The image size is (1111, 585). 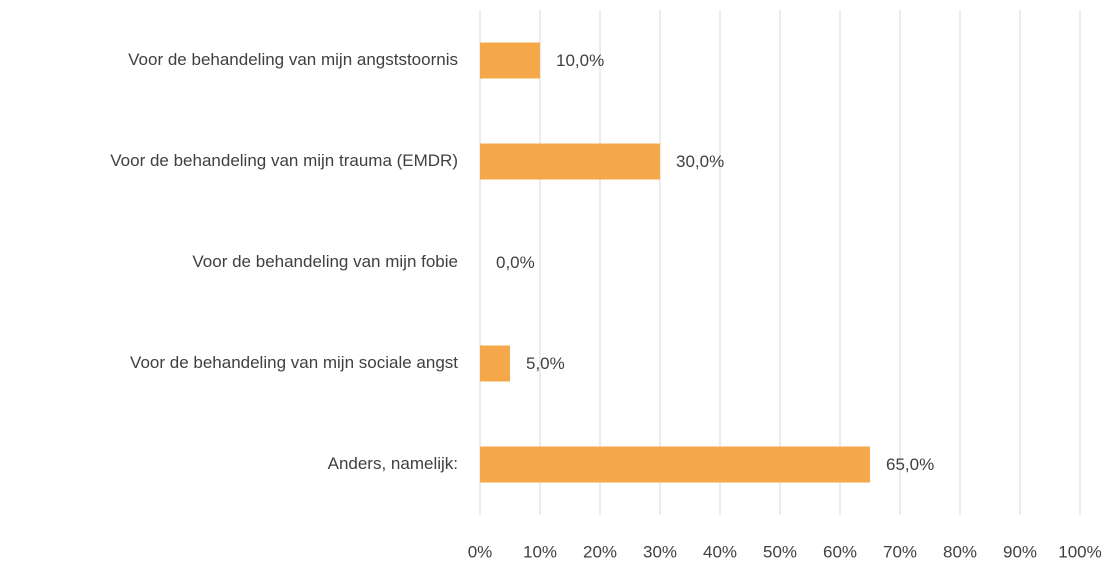 I want to click on x-tick-label: 20%, so click(x=600, y=551).